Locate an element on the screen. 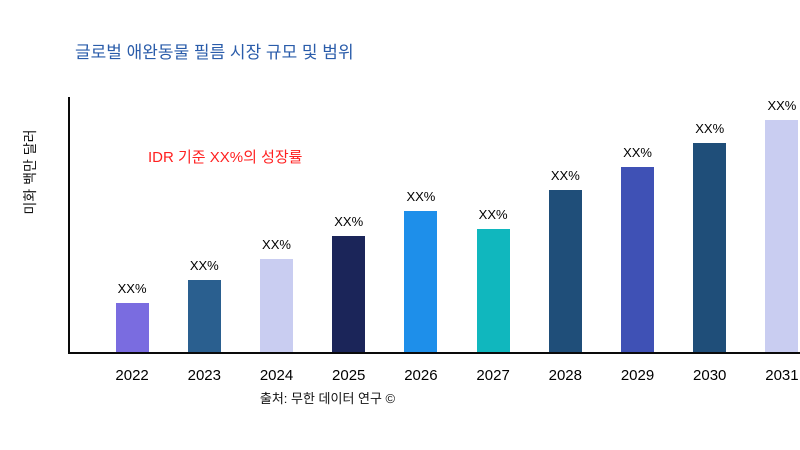 This screenshot has width=800, height=450. bar-slot: XX% 2029 is located at coordinates (637, 240).